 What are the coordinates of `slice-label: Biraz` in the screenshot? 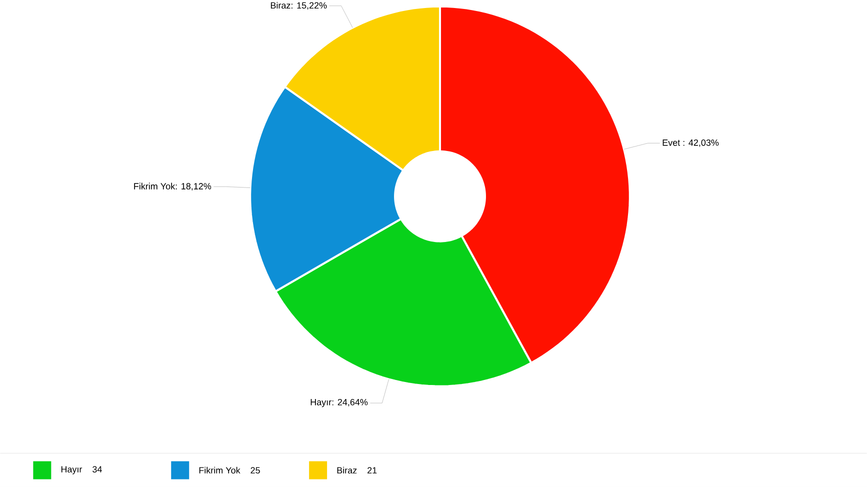 It's located at (280, 5).